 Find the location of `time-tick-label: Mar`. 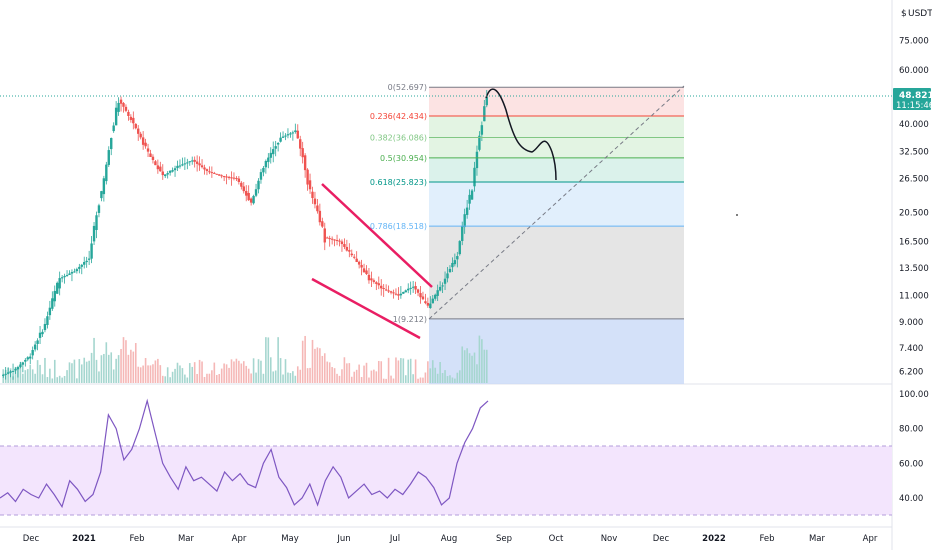

time-tick-label: Mar is located at coordinates (186, 539).